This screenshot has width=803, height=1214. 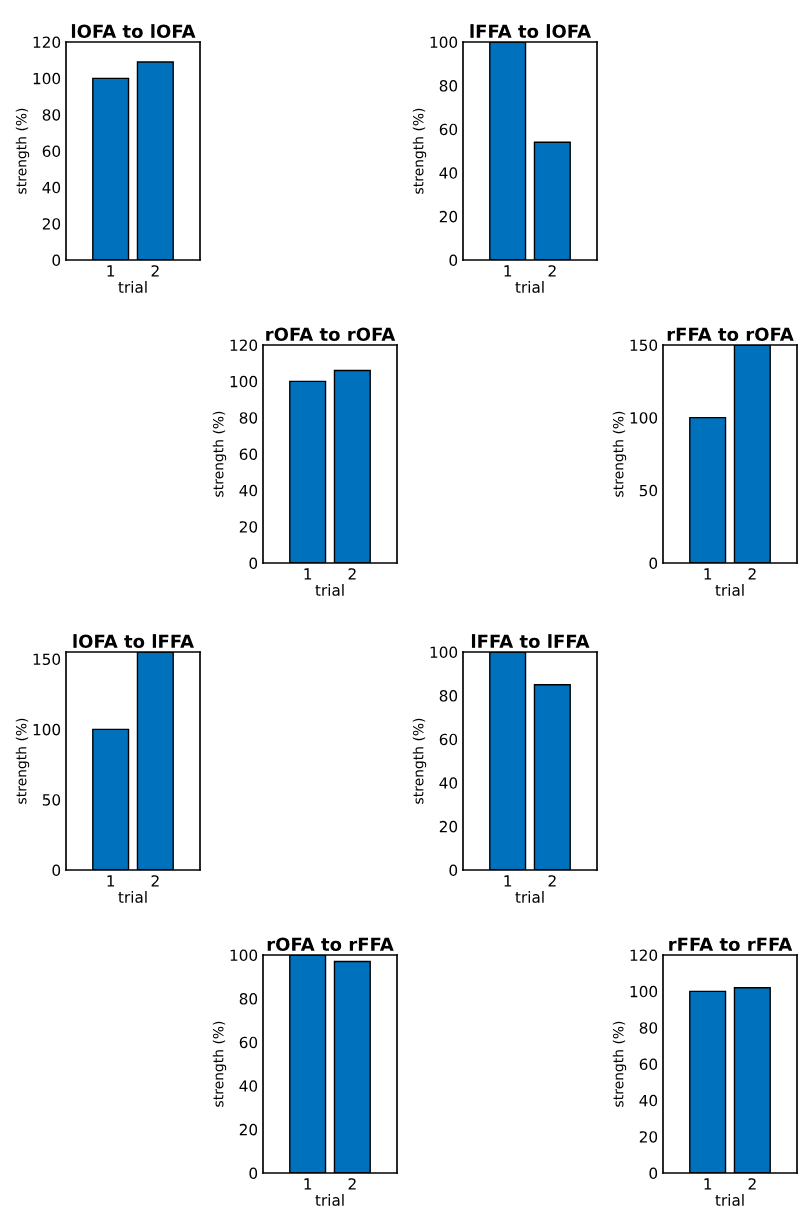 What do you see at coordinates (331, 334) in the screenshot?
I see `chart-title: rOFA to rOFA` at bounding box center [331, 334].